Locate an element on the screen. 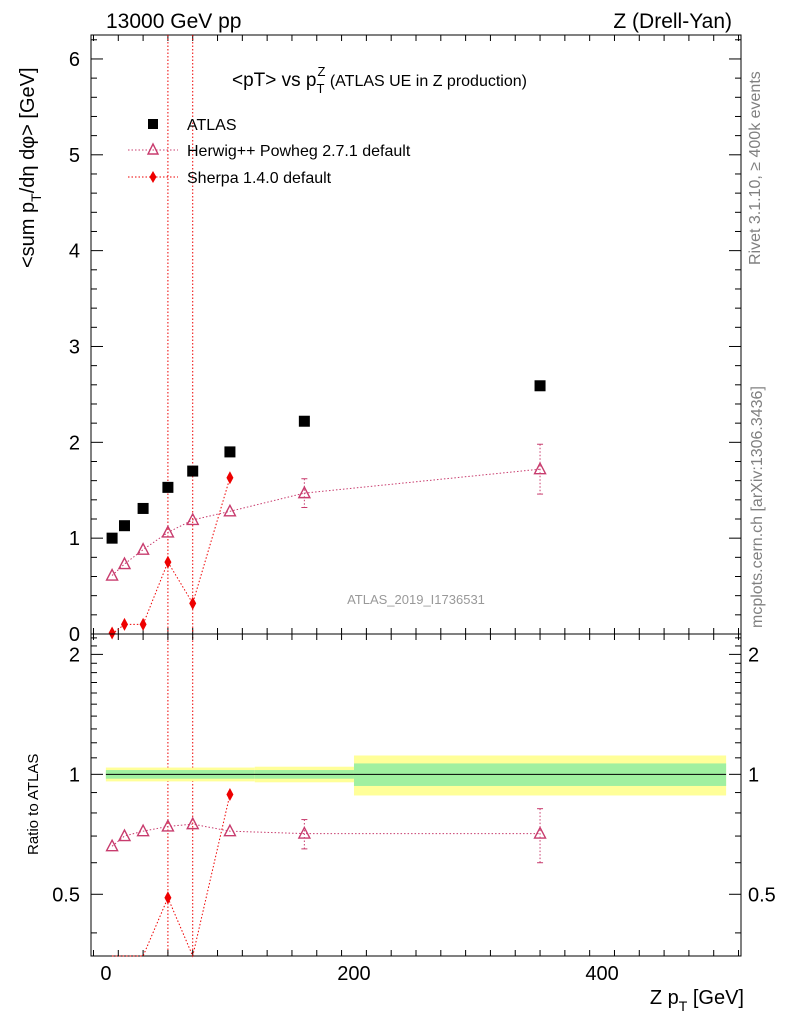 Image resolution: width=786 pixels, height=1024 pixels. legend-label-atlas: ATLAS is located at coordinates (212, 125).